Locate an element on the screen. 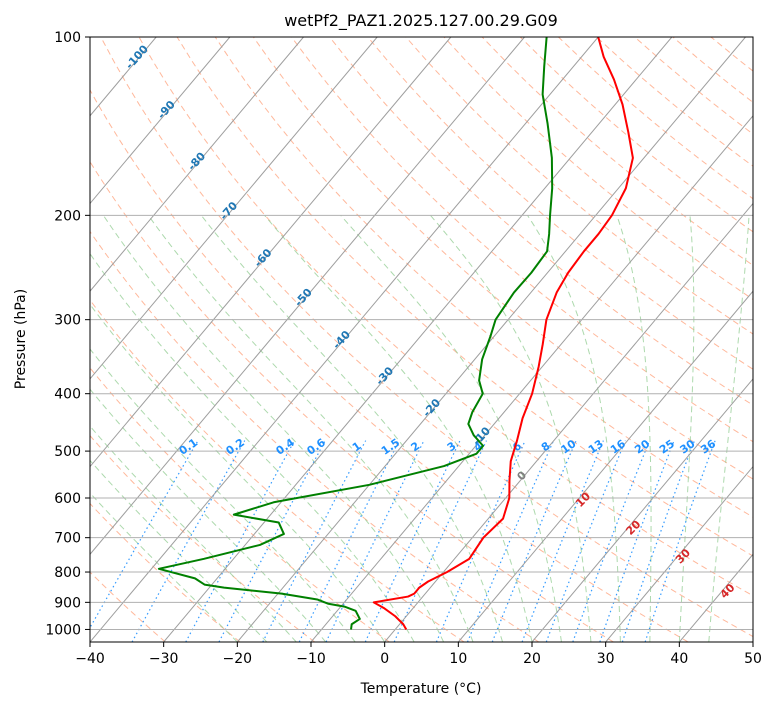 This screenshot has width=775, height=708. mixing-ratio-label: 1.5 is located at coordinates (390, 447).